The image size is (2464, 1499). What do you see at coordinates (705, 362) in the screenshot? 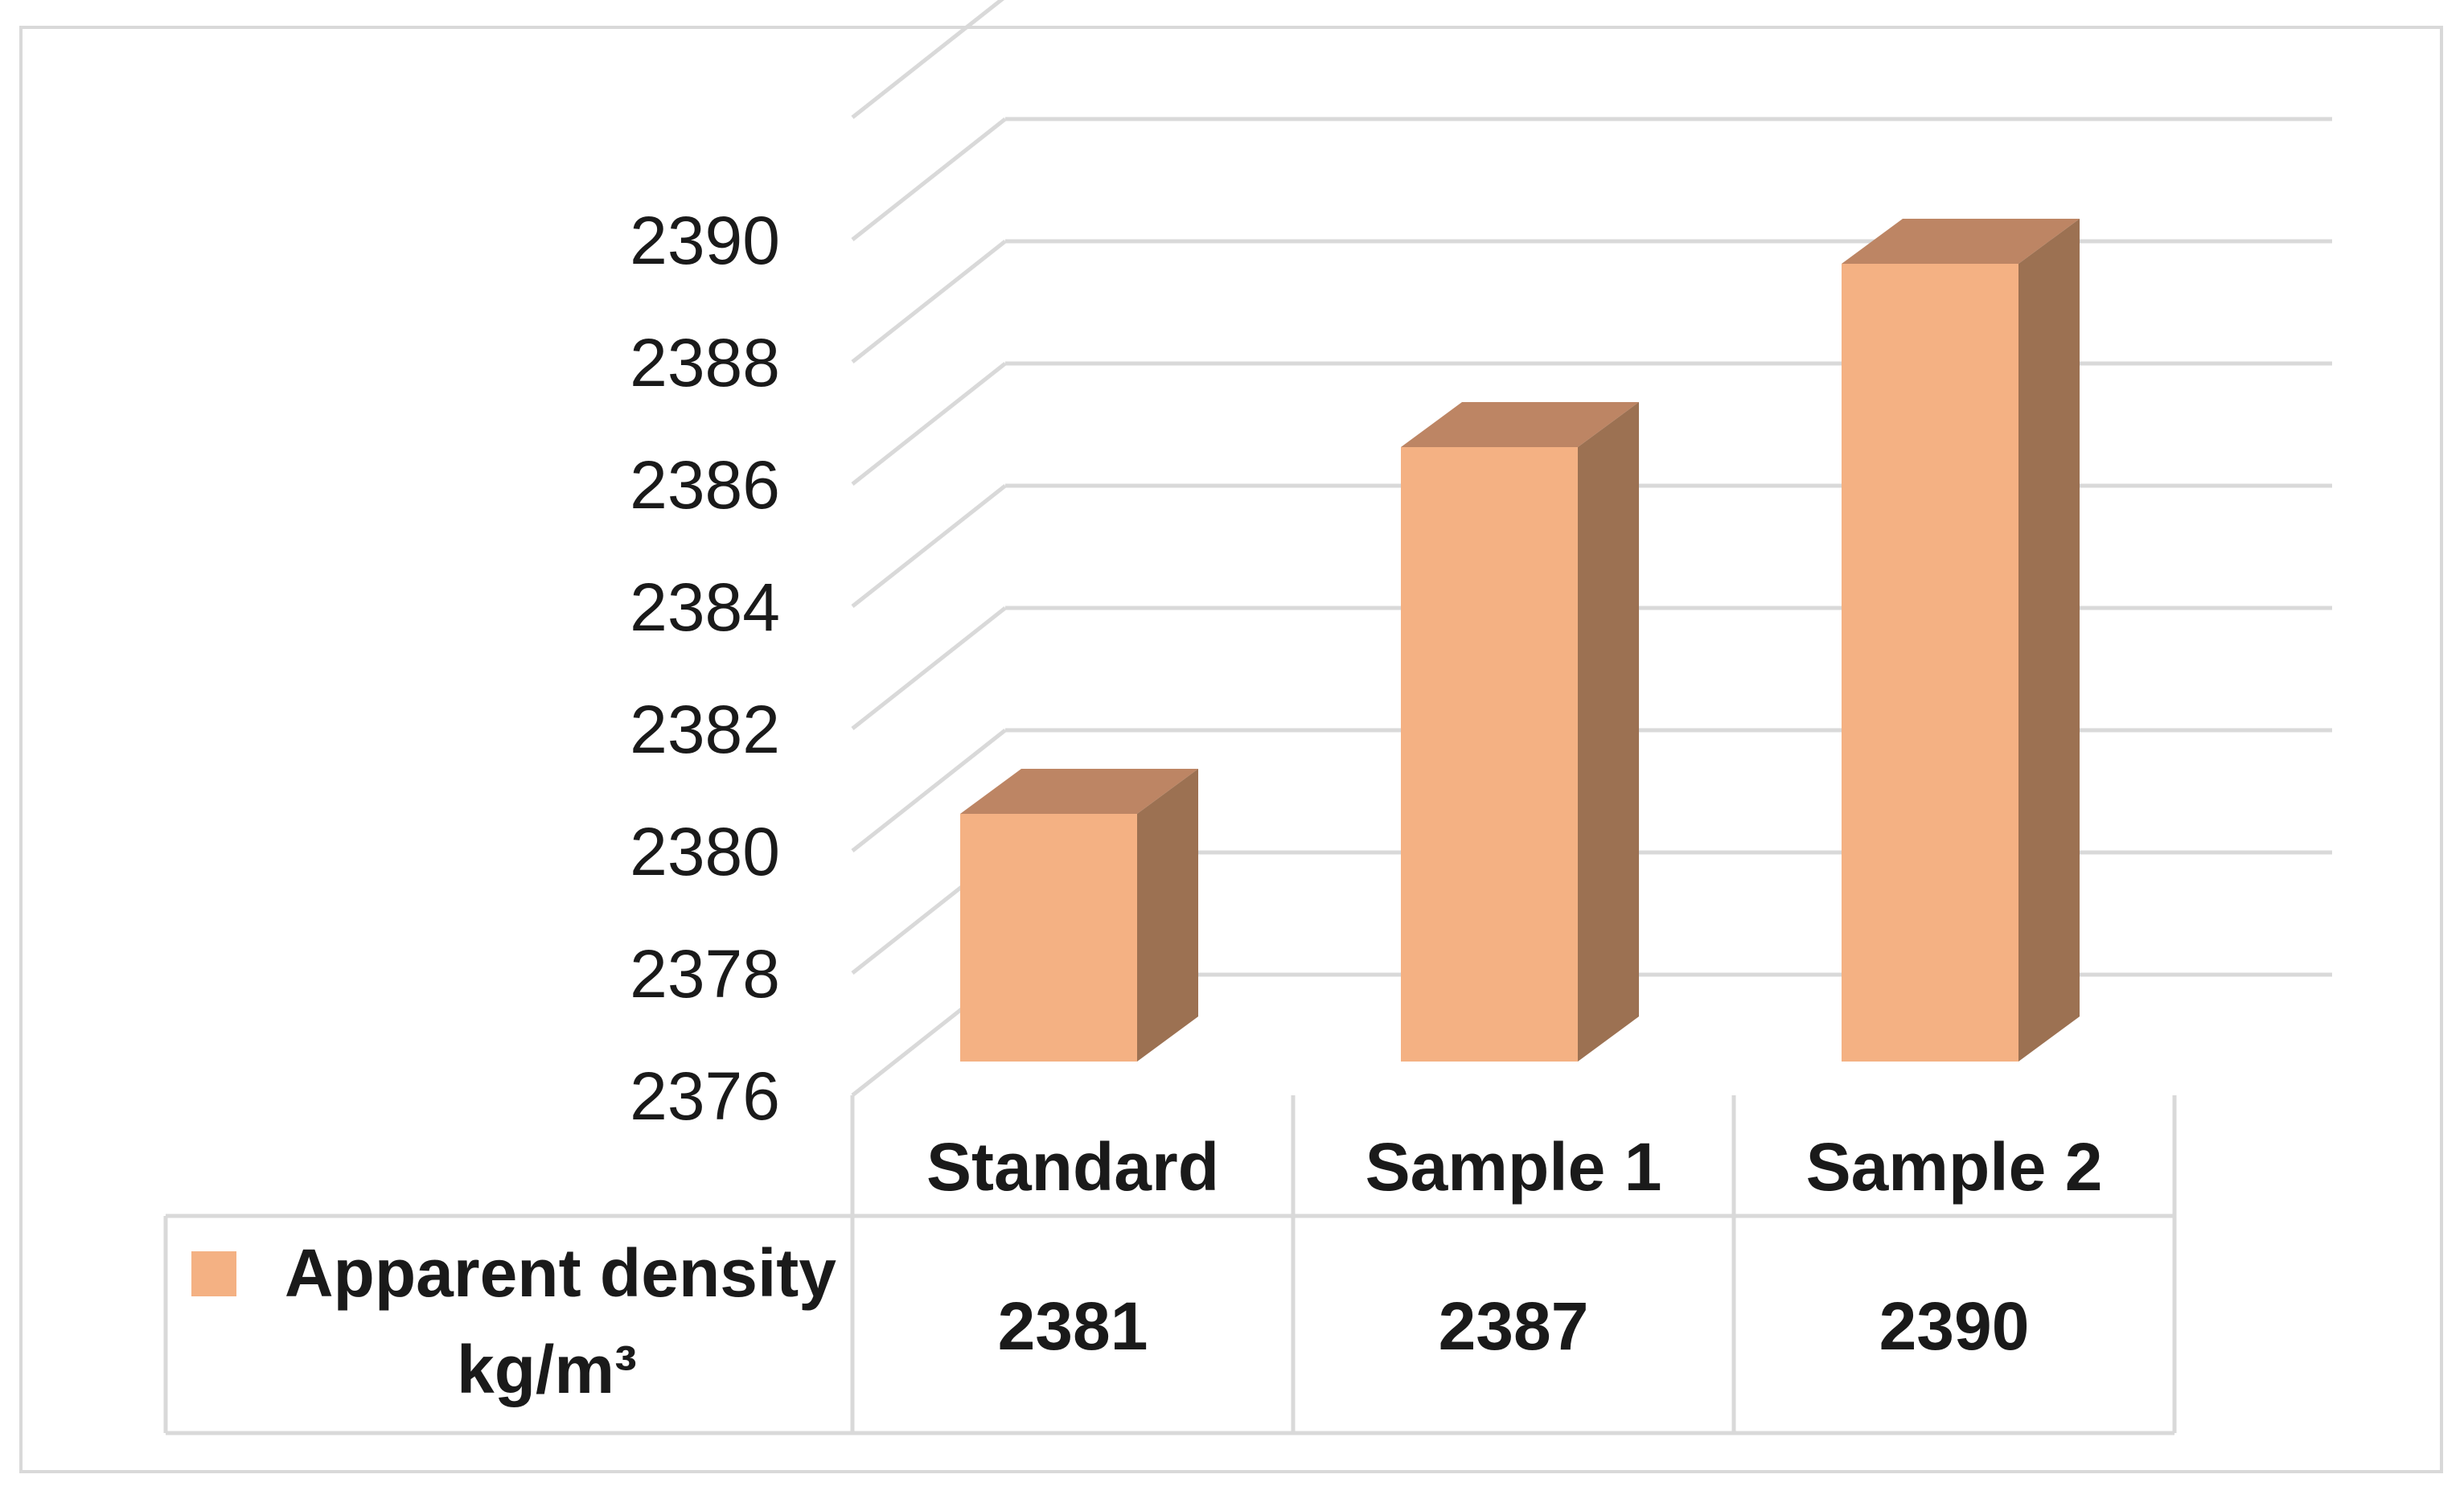
I see `y-tick-label: 2388` at bounding box center [705, 362].